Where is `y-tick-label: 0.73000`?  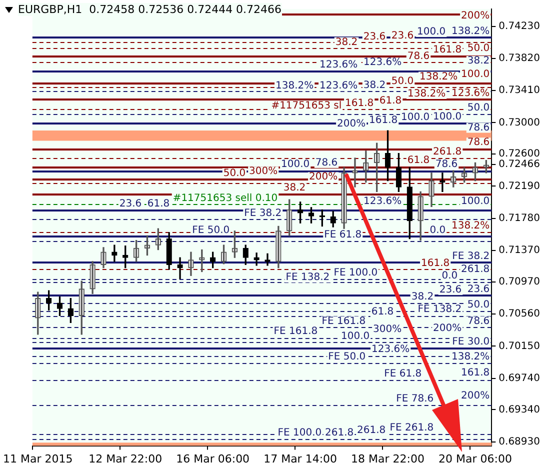 y-tick-label: 0.73000 is located at coordinates (519, 122).